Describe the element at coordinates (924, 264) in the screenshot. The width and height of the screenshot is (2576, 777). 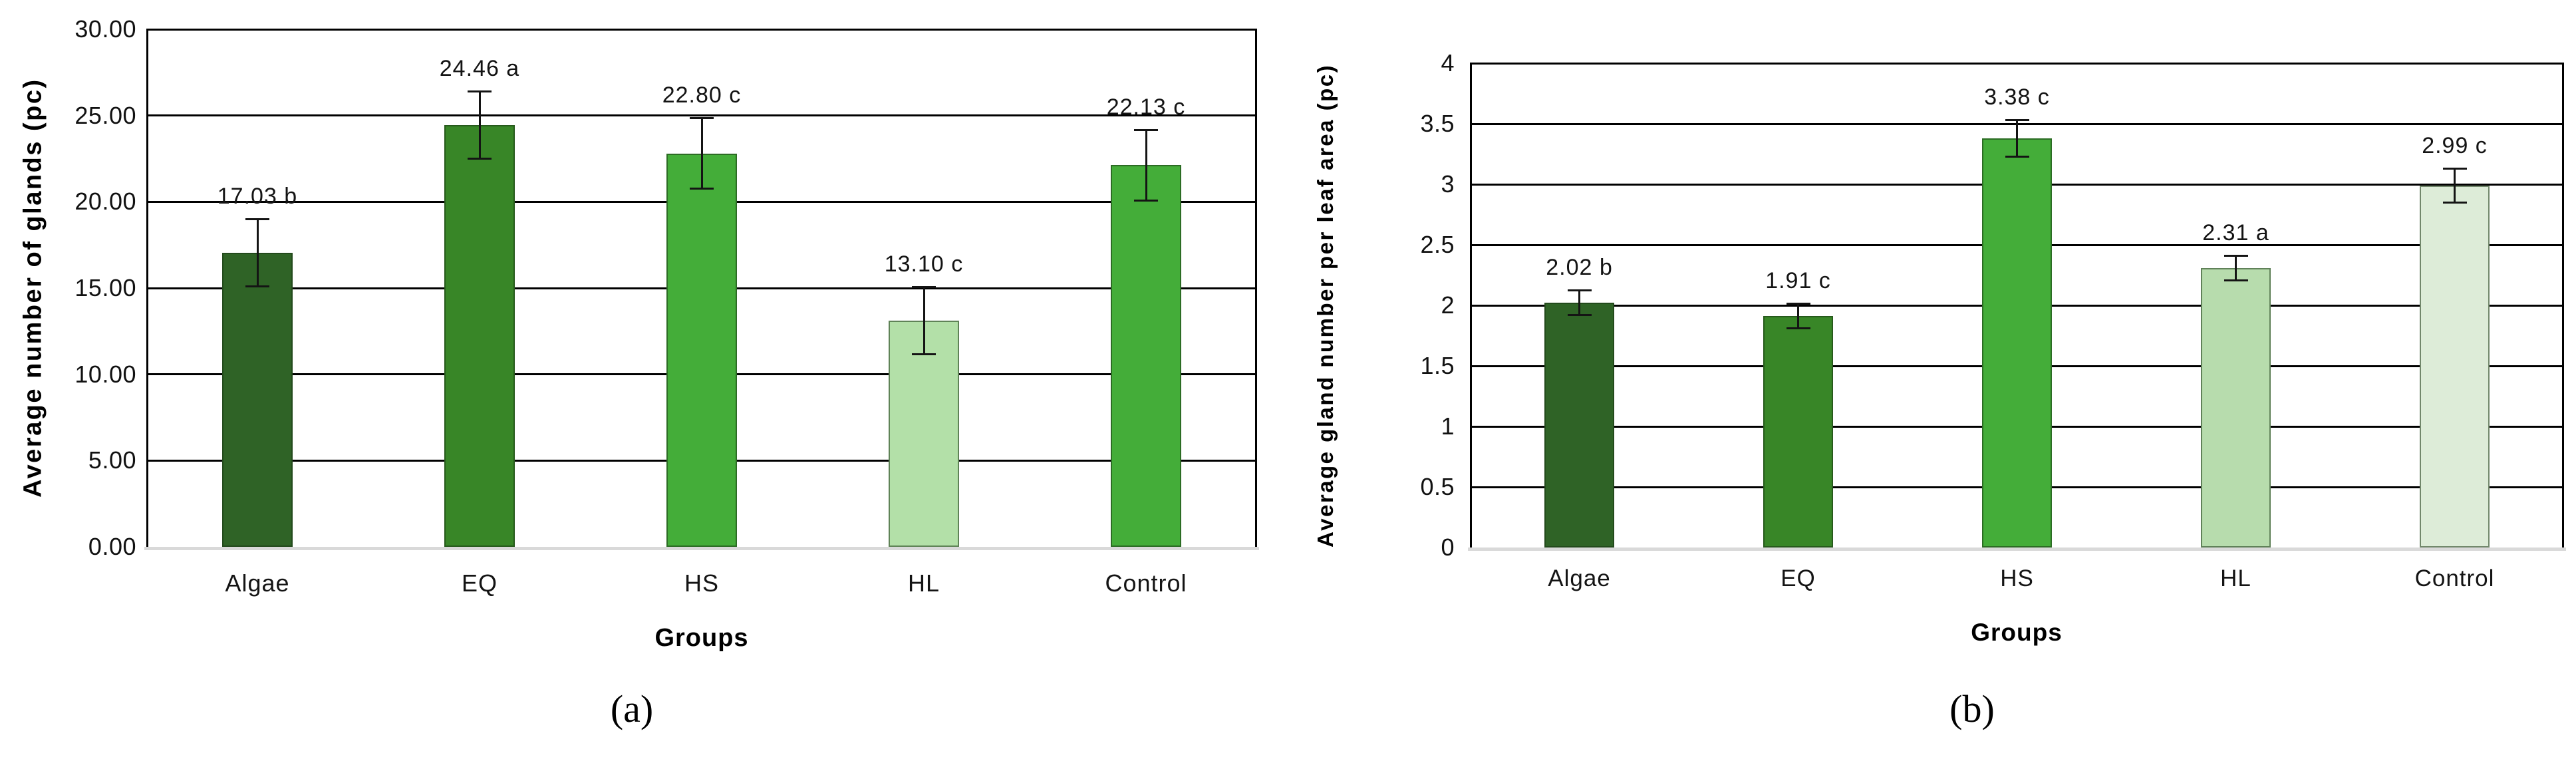
I see `value-label: 13.10 c` at that location.